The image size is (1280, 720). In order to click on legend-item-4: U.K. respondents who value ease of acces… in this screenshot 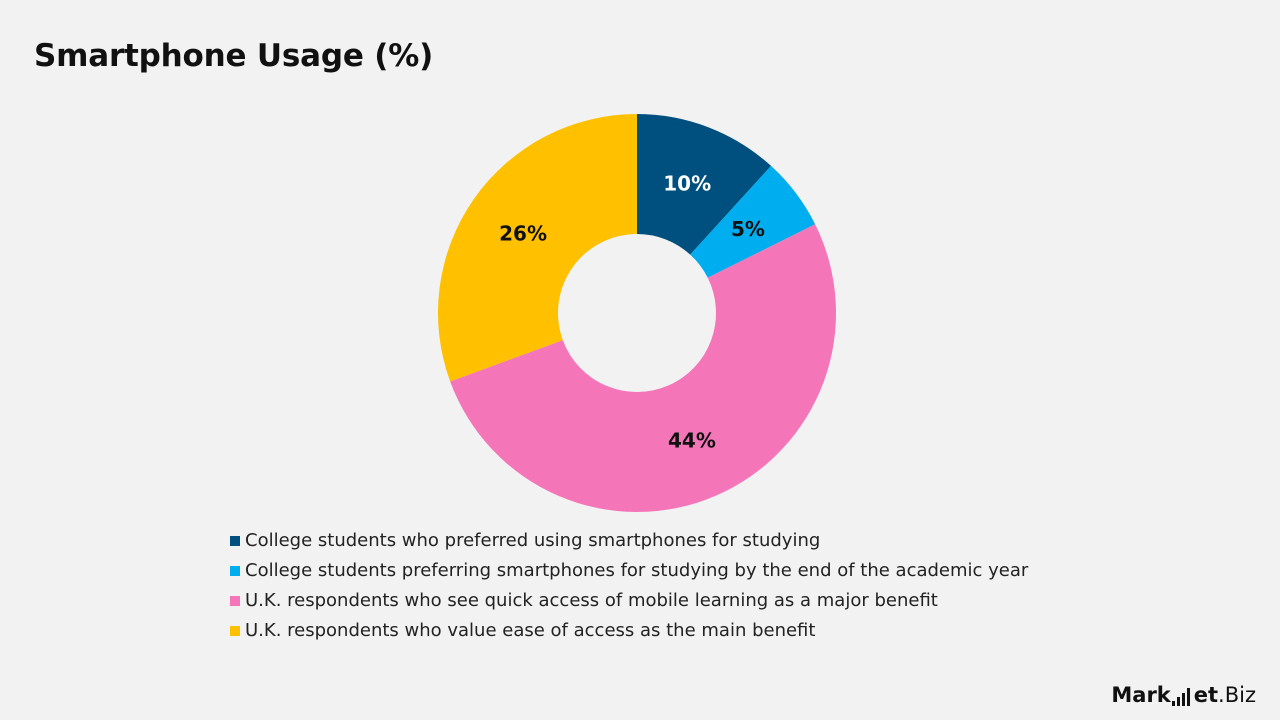, I will do `click(629, 631)`.